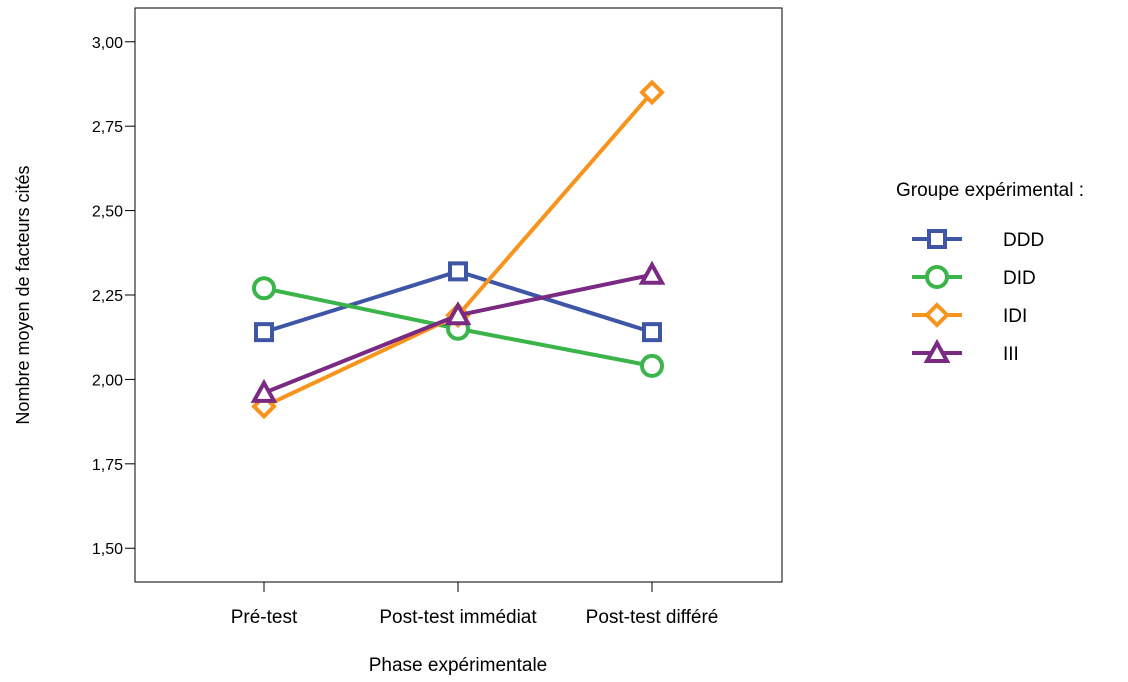  Describe the element at coordinates (107, 43) in the screenshot. I see `y-tick-label: 3,00` at that location.